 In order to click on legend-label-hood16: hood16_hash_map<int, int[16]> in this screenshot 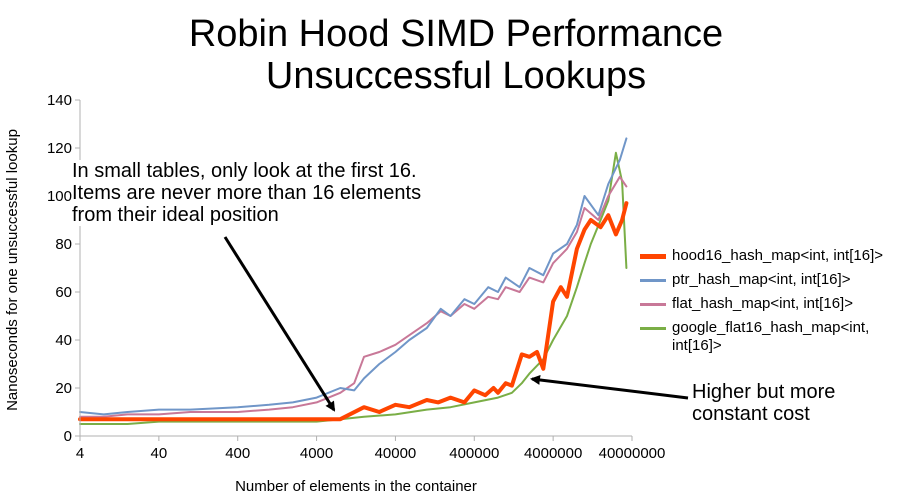, I will do `click(778, 255)`.